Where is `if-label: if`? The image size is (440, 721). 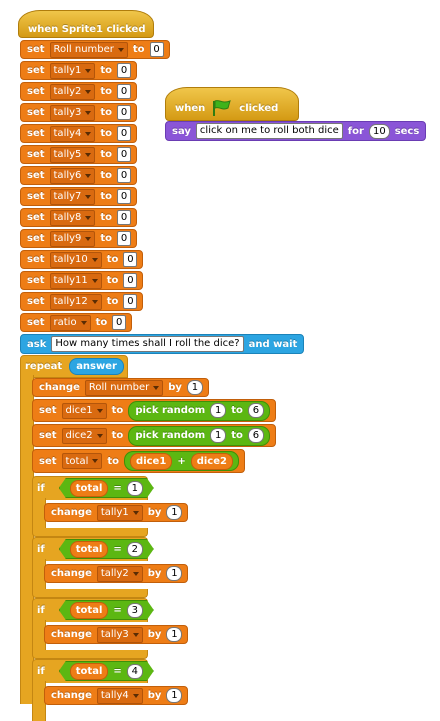 if-label: if is located at coordinates (41, 549).